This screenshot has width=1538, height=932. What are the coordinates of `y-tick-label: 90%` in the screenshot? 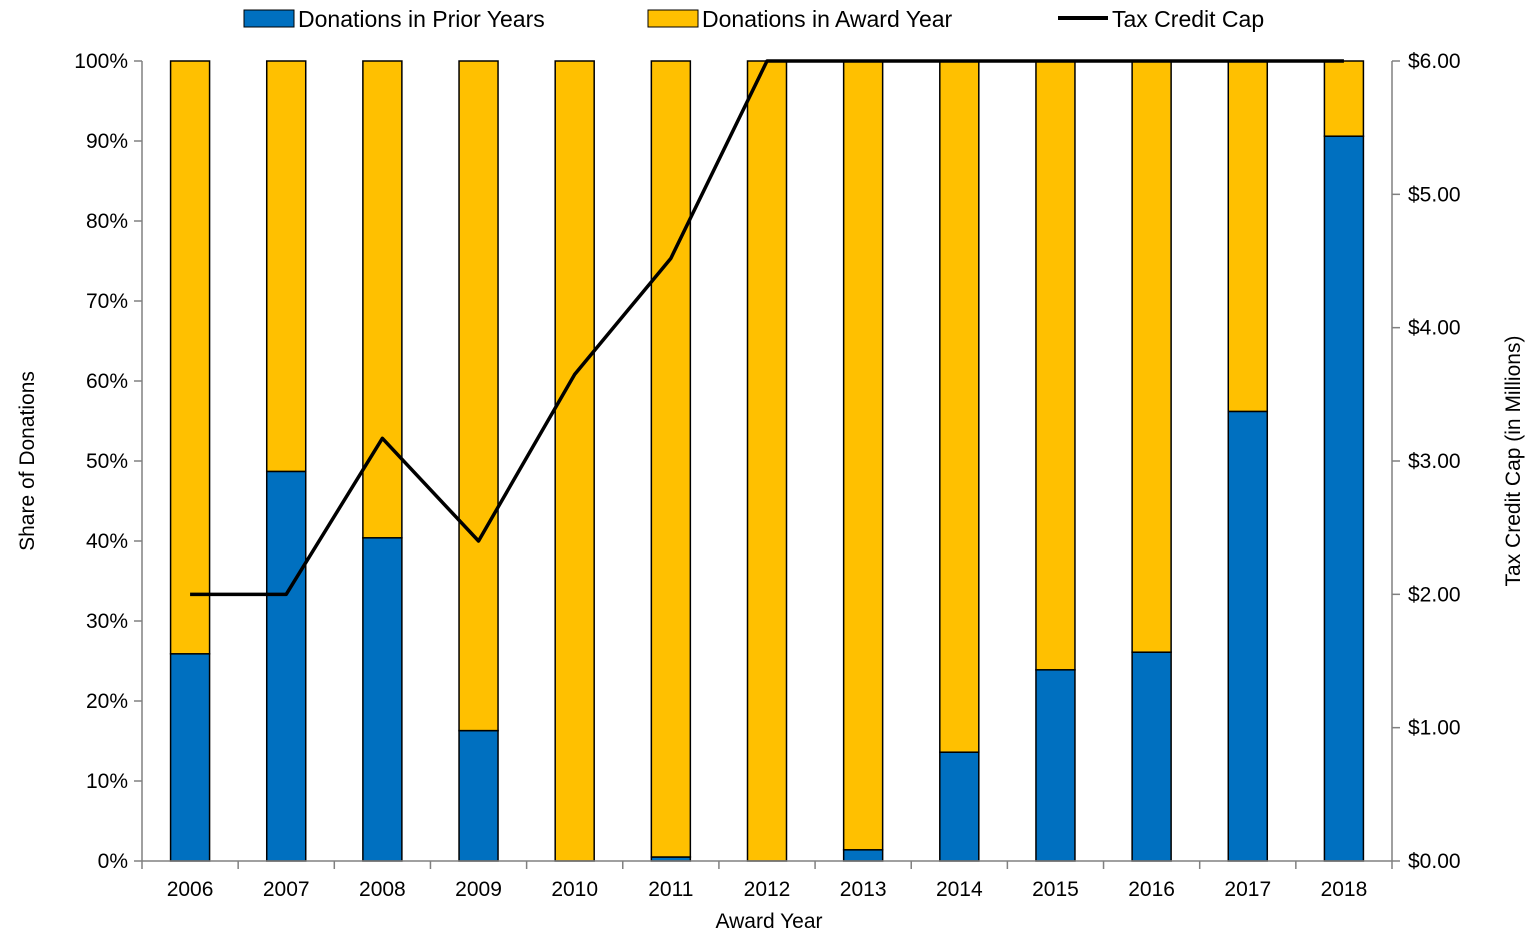 It's located at (107, 141).